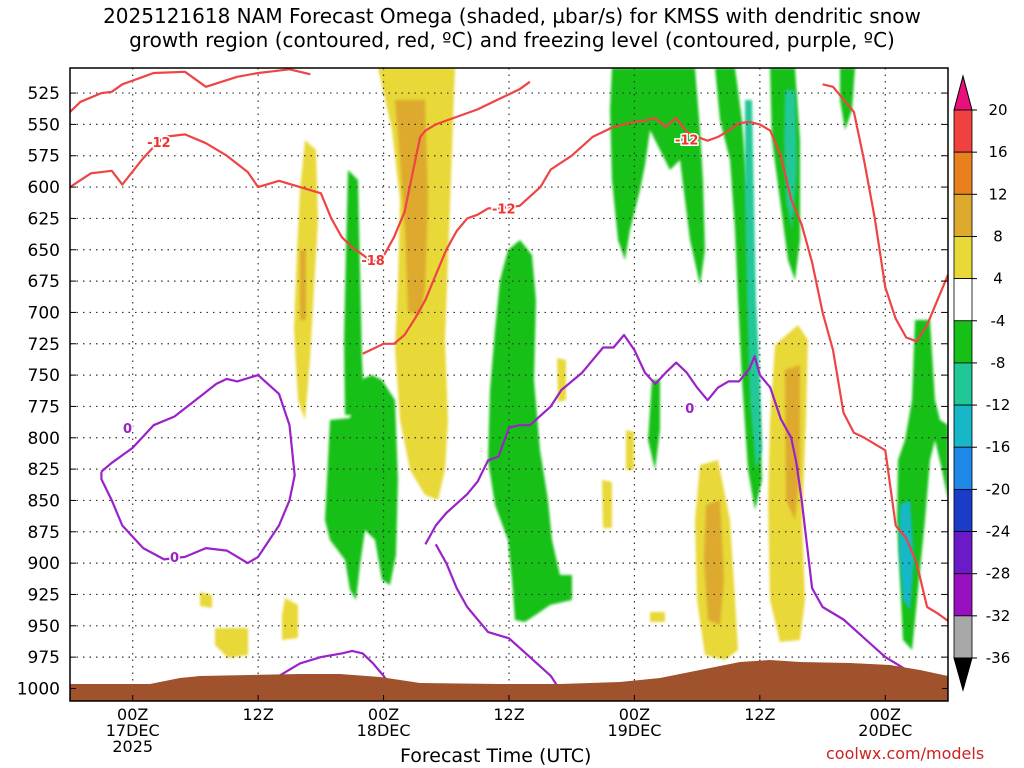 This screenshot has height=768, width=1024. What do you see at coordinates (44, 94) in the screenshot?
I see `y-tick-label: 525` at bounding box center [44, 94].